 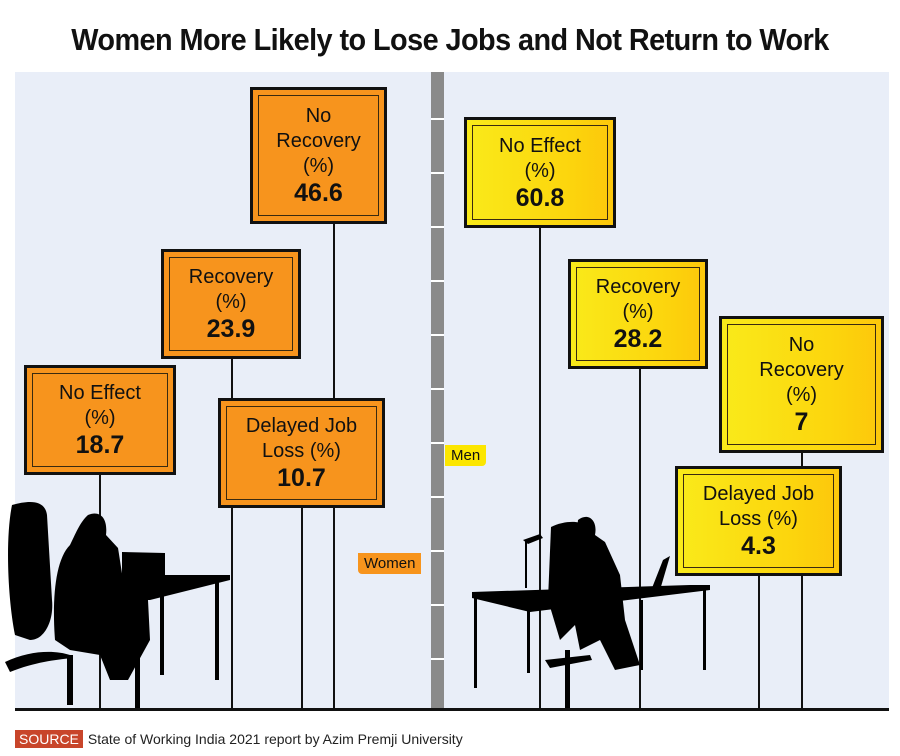 I want to click on source-badge: SOURCE, so click(x=49, y=739).